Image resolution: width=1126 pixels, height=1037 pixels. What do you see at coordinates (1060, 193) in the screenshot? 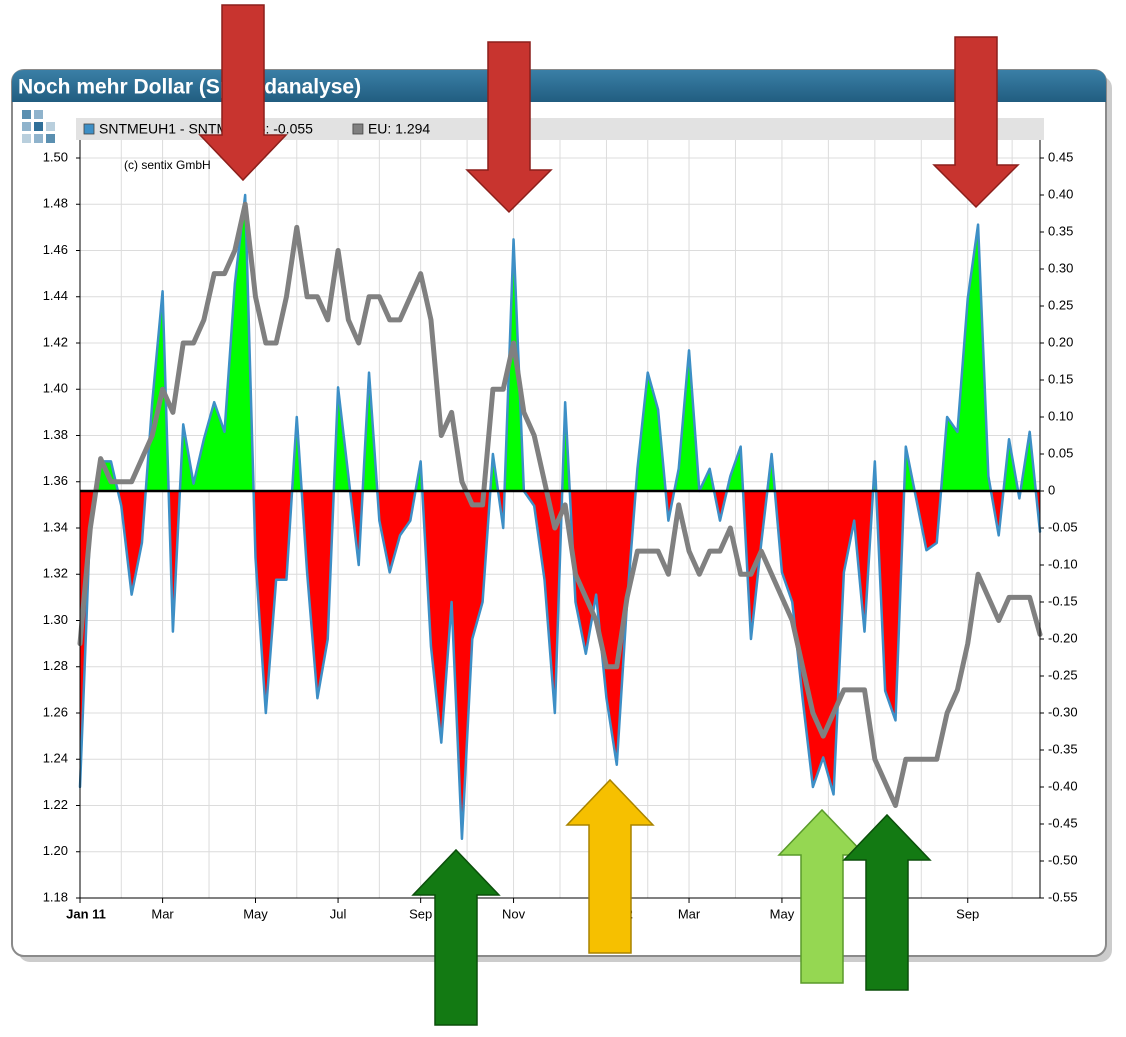
I see `y2-tick-label: 0.40` at bounding box center [1060, 193].